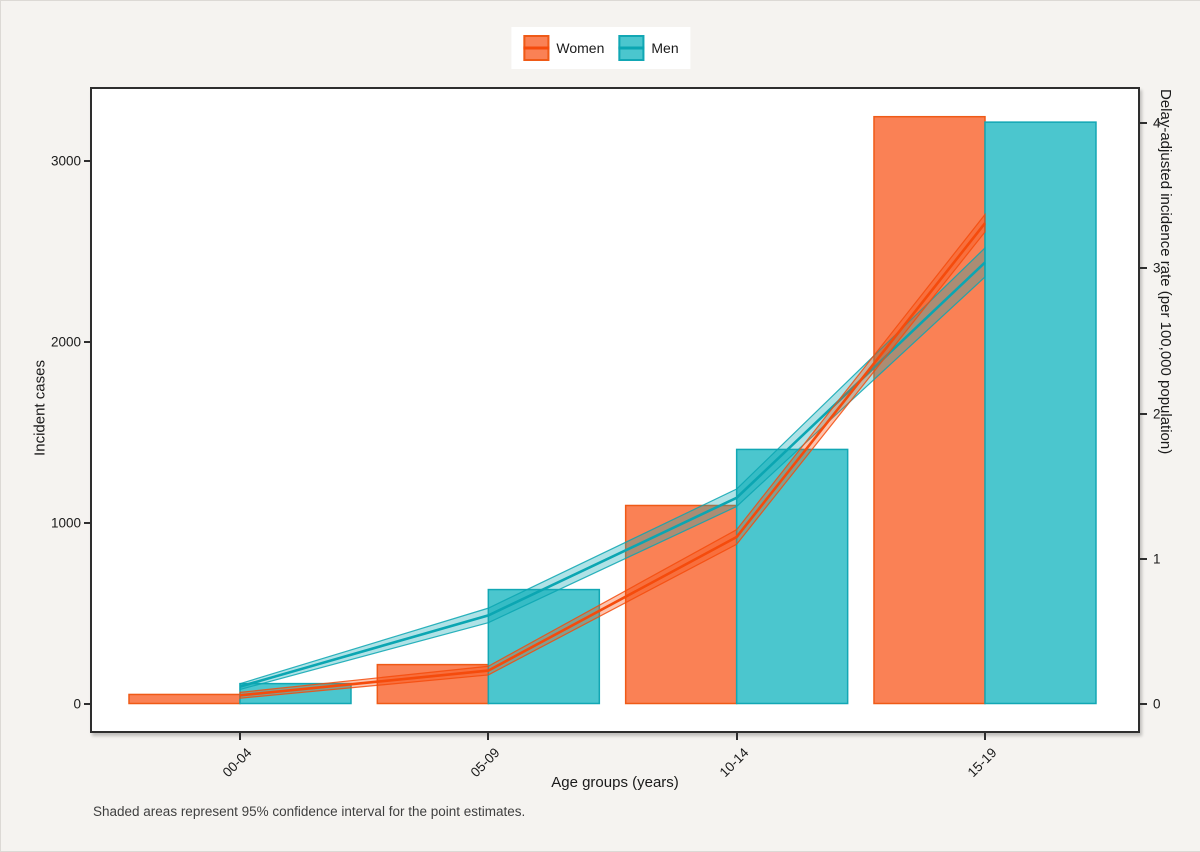  What do you see at coordinates (580, 48) in the screenshot?
I see `legend-label-women: Women` at bounding box center [580, 48].